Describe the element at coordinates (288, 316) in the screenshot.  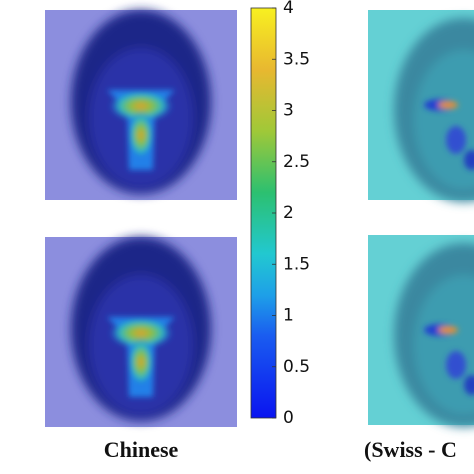
I see `colorbar-tick-label: 1` at that location.